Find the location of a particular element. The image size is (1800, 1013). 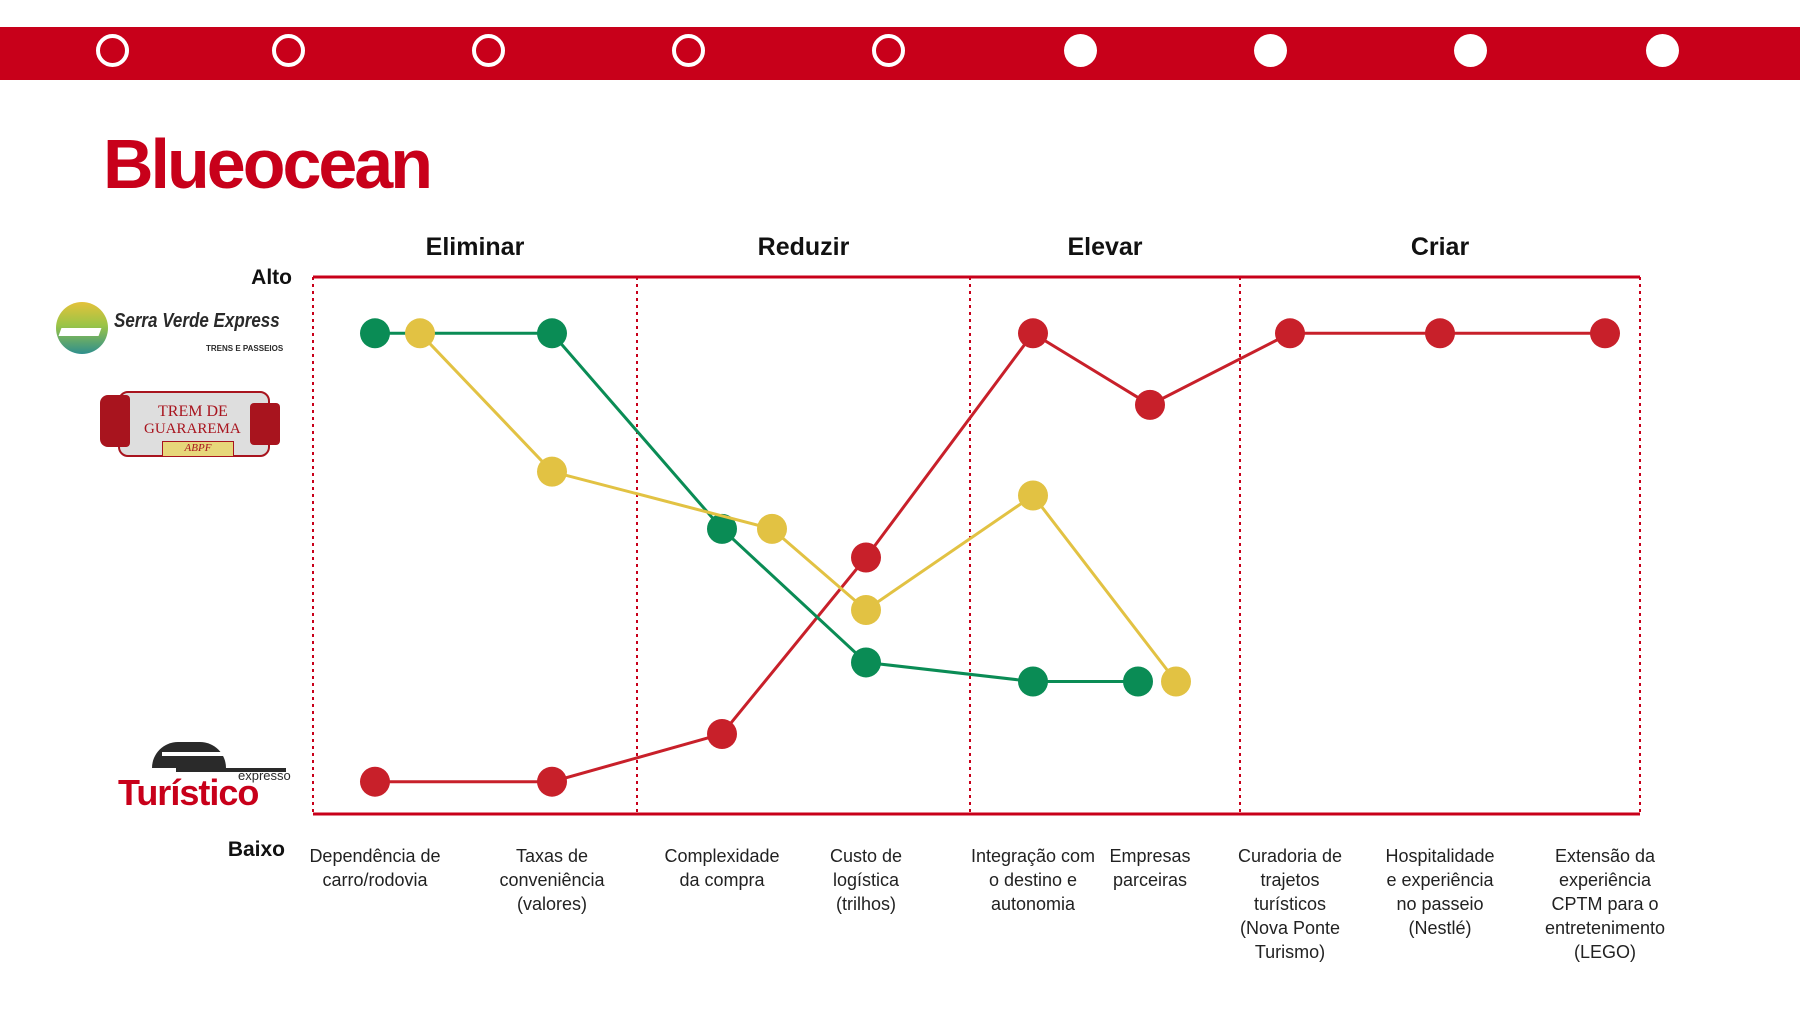

locomotive-icon is located at coordinates (115, 421).